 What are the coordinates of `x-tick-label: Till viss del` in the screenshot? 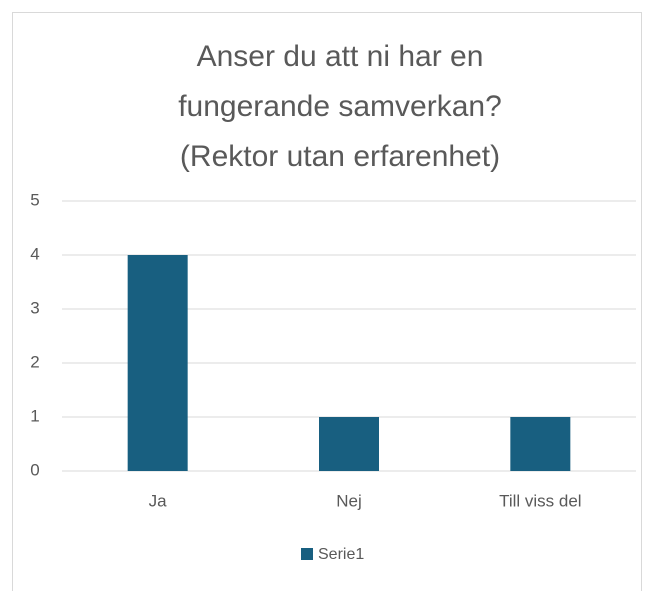 It's located at (540, 500).